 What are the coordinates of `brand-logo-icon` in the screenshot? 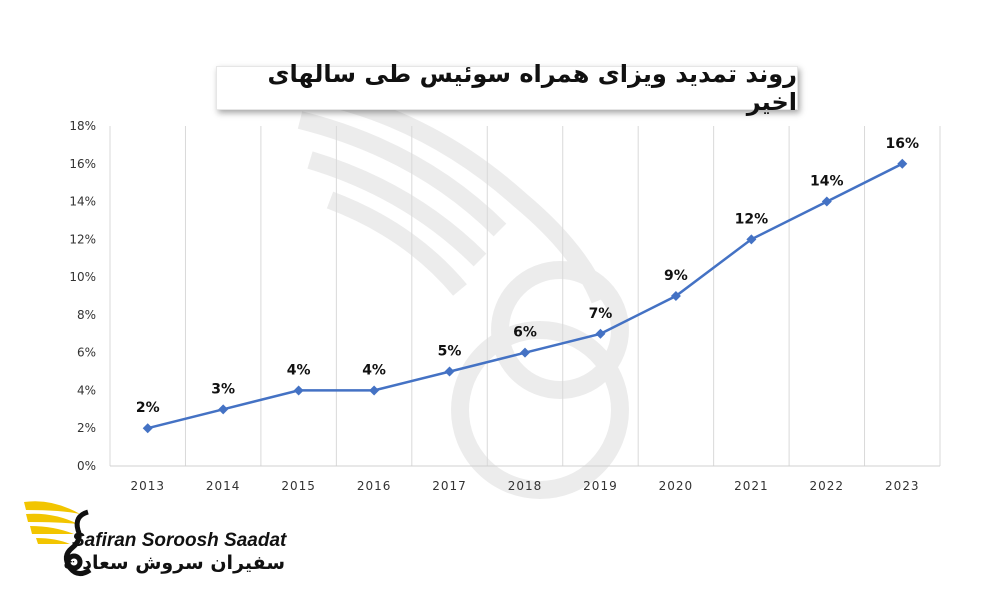 It's located at (58, 538).